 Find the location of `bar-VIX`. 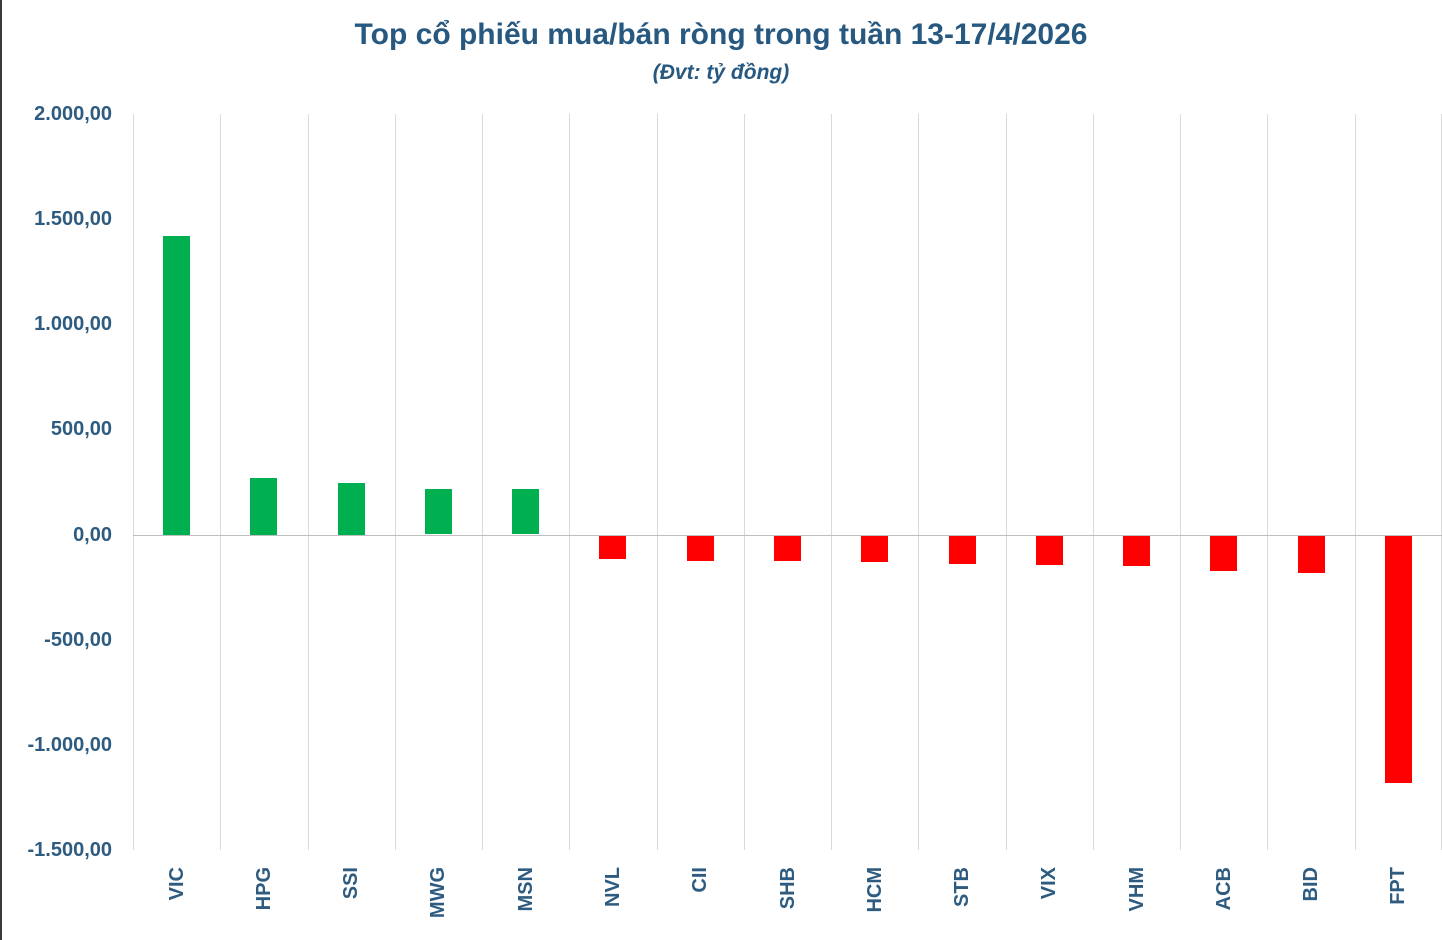

bar-VIX is located at coordinates (1049, 550).